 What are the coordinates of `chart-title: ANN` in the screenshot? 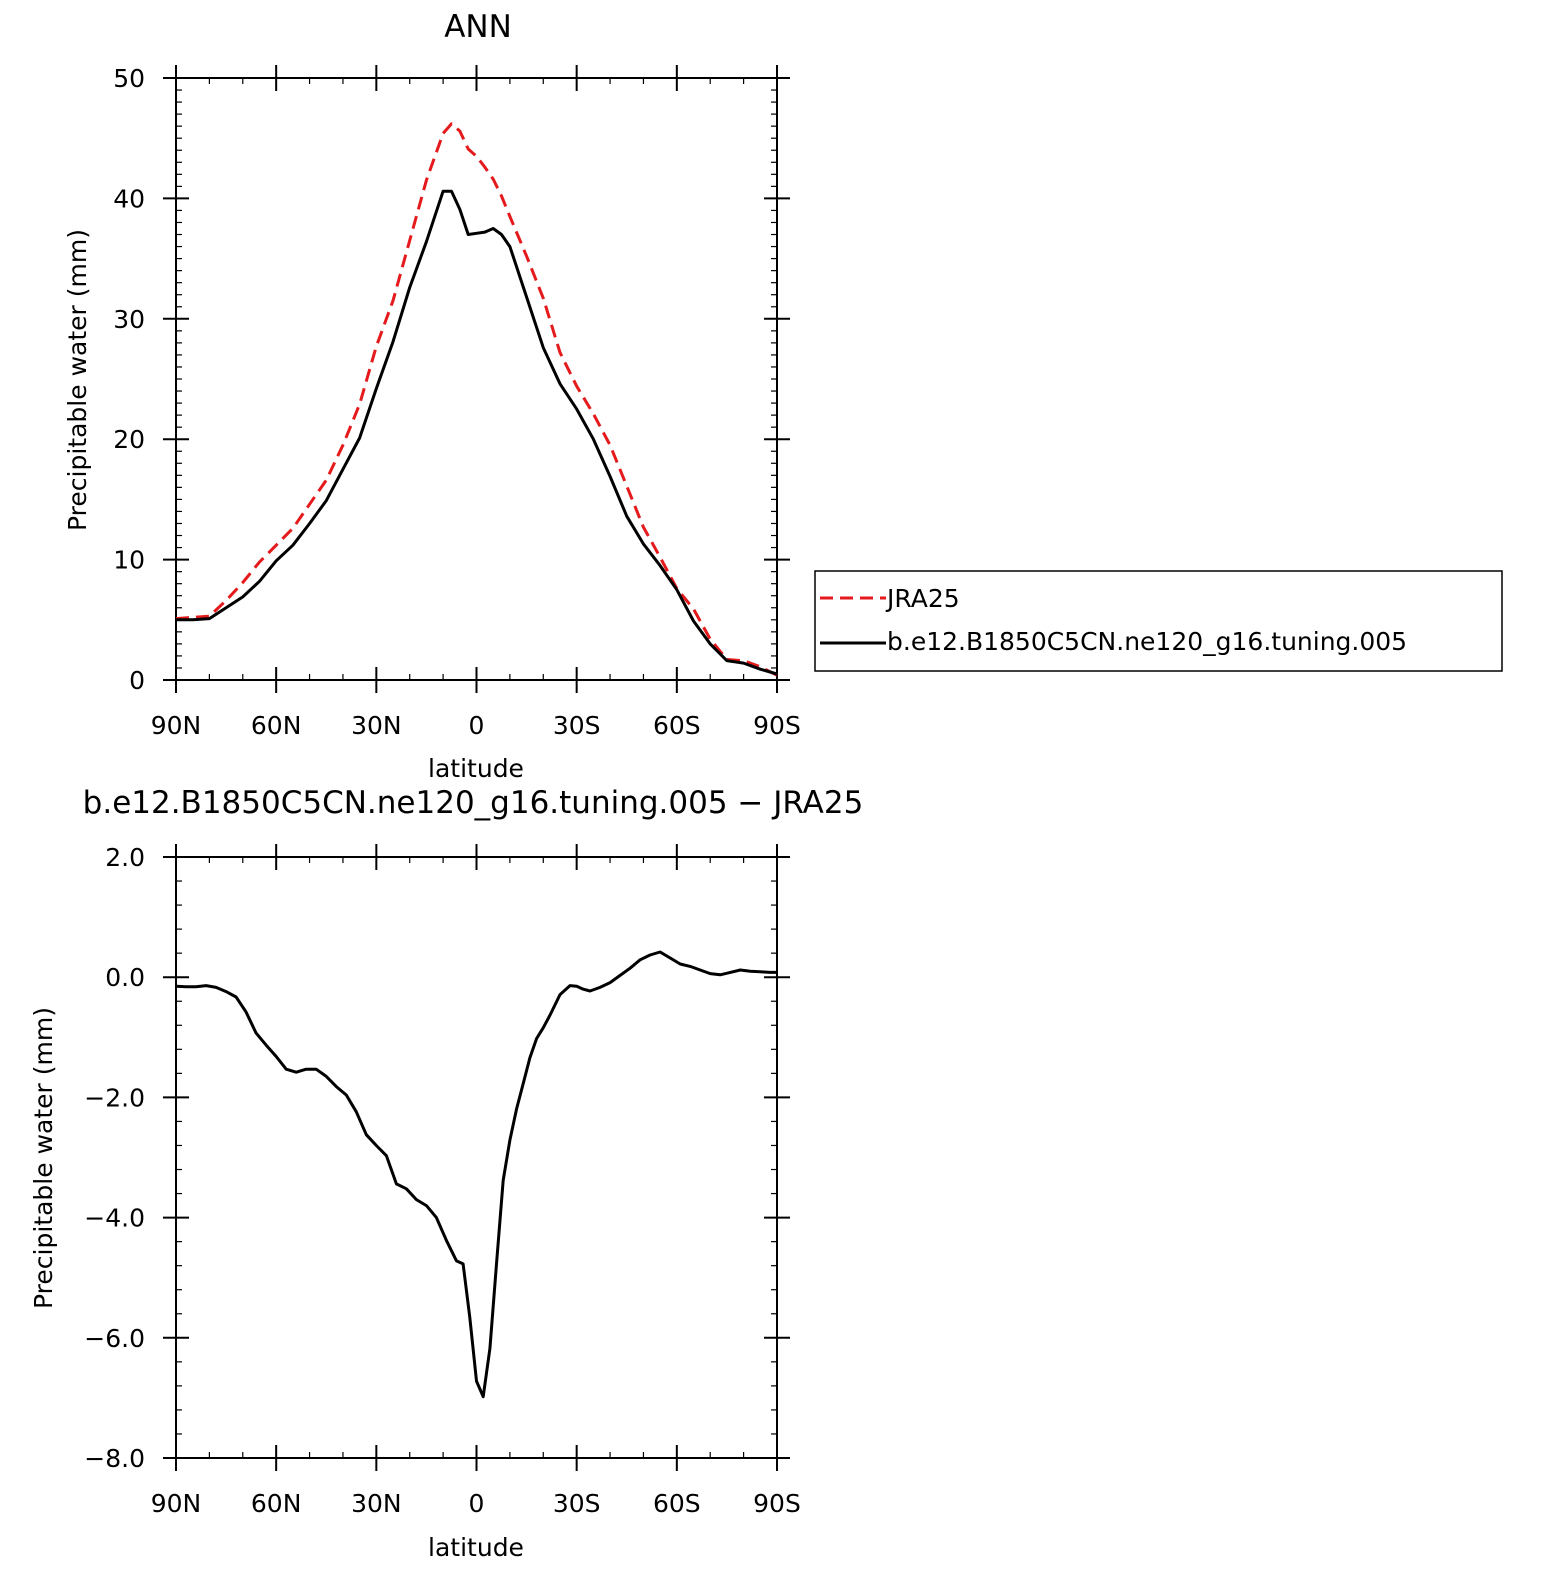 It's located at (478, 27).